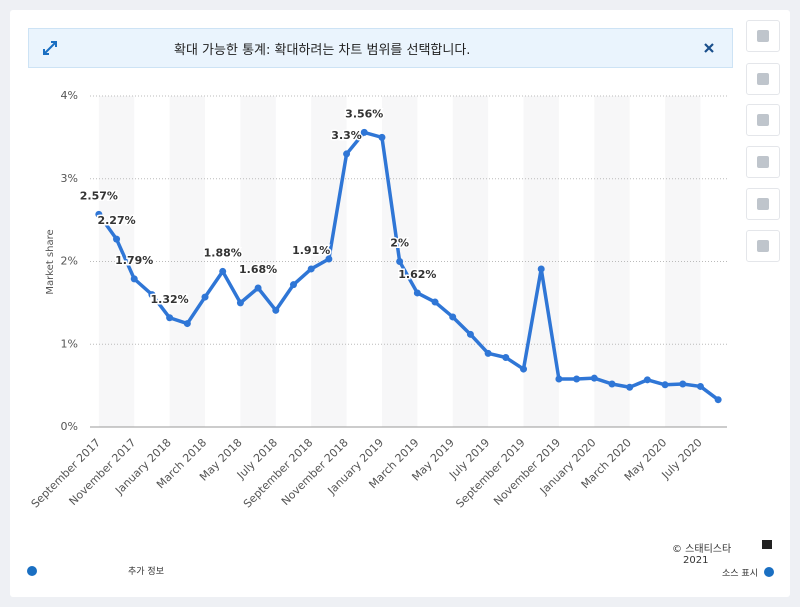 The image size is (800, 607). I want to click on close-icon, so click(709, 48).